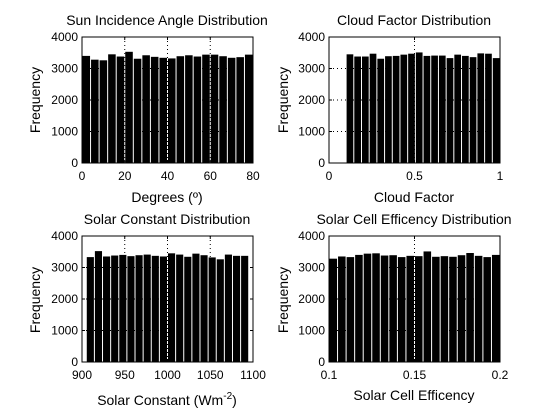 Image resolution: width=560 pixels, height=420 pixels. Describe the element at coordinates (167, 375) in the screenshot. I see `x-tick-label: 1000` at that location.